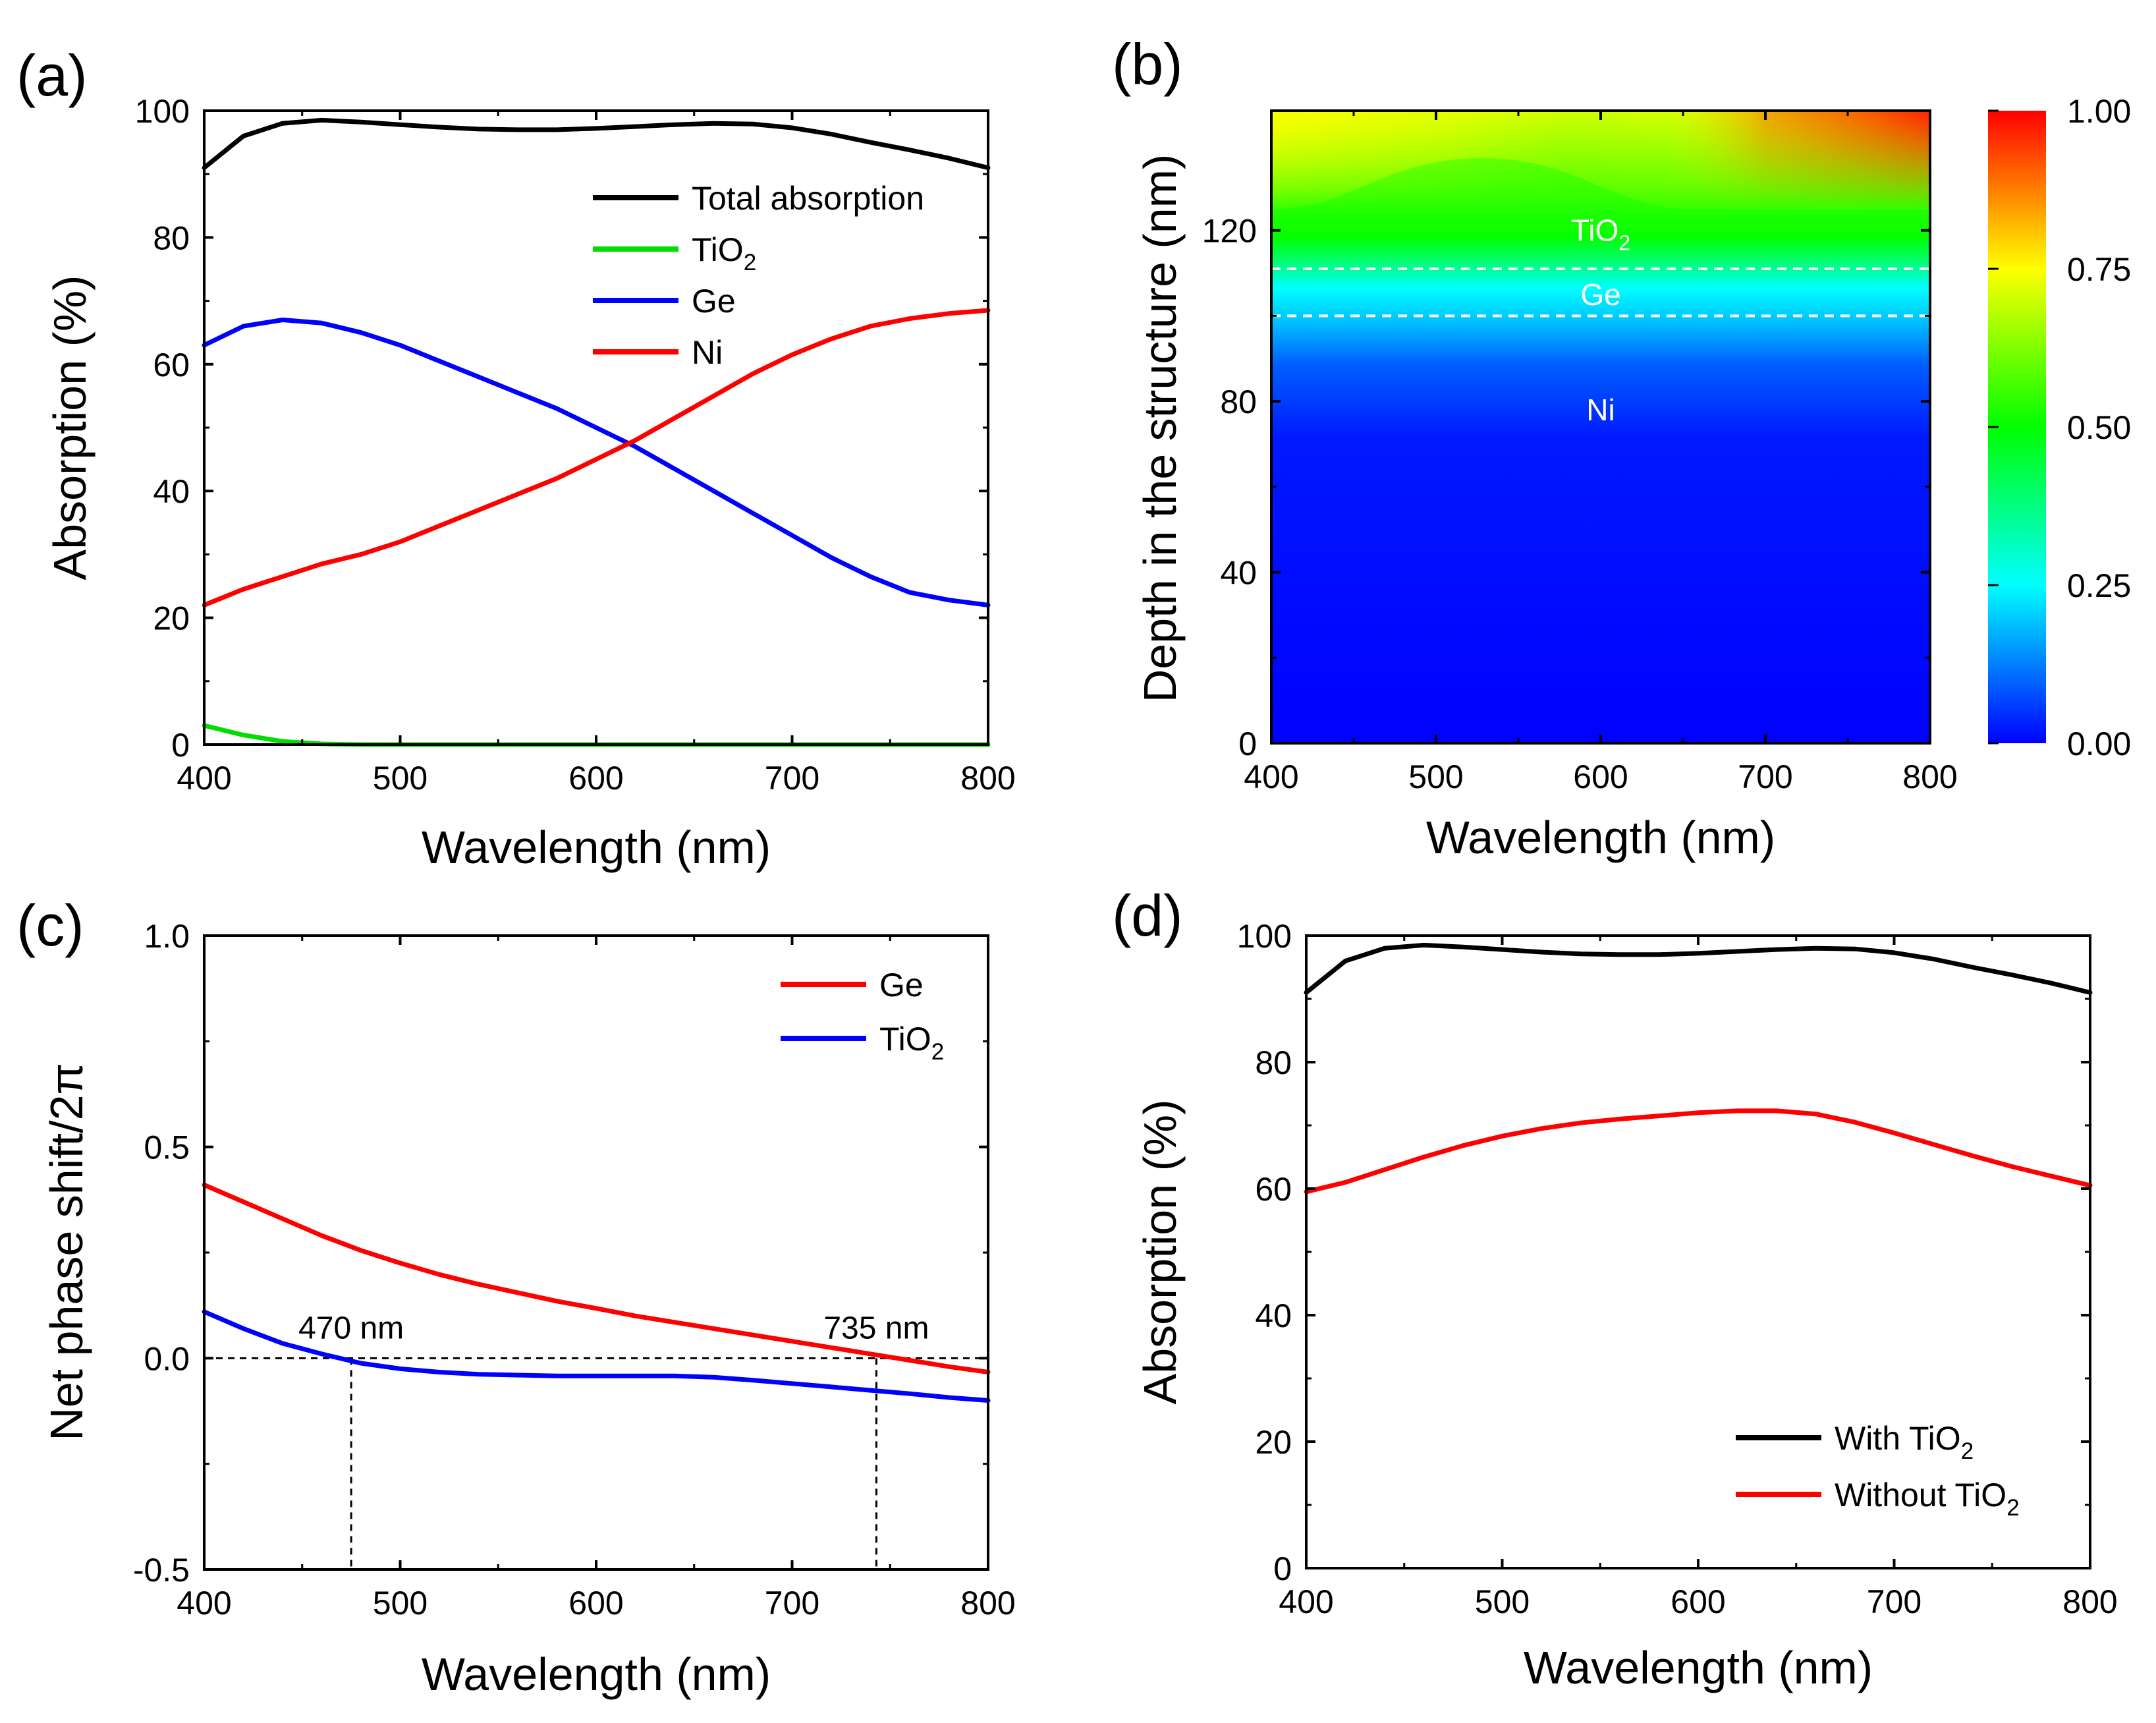 Image resolution: width=2156 pixels, height=1723 pixels. What do you see at coordinates (1698, 1068) in the screenshot?
I see `plot-lines-d` at bounding box center [1698, 1068].